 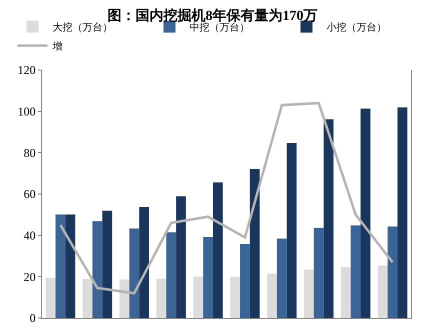 What do you see at coordinates (30, 235) in the screenshot?
I see `y-tick-label: 40` at bounding box center [30, 235].